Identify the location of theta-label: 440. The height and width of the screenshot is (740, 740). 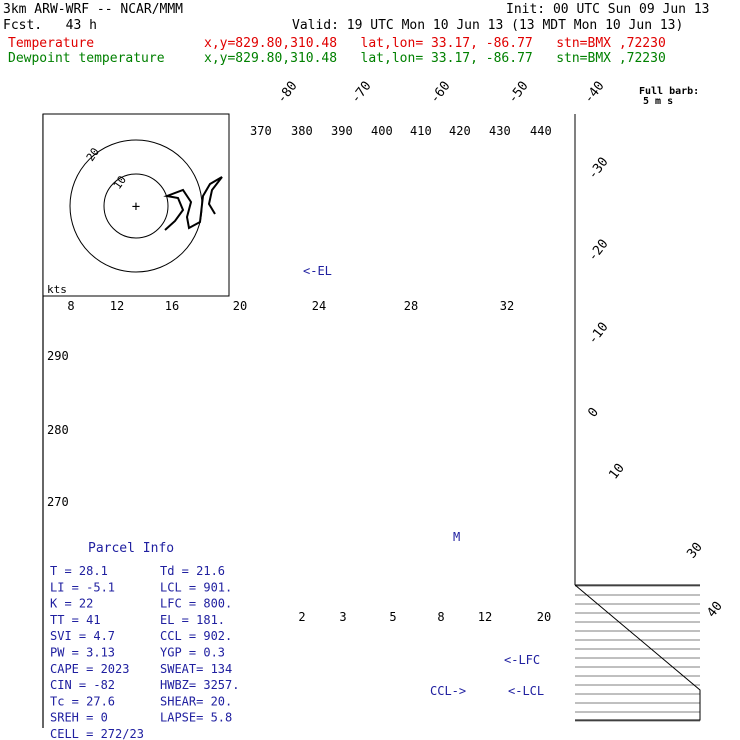
(541, 131).